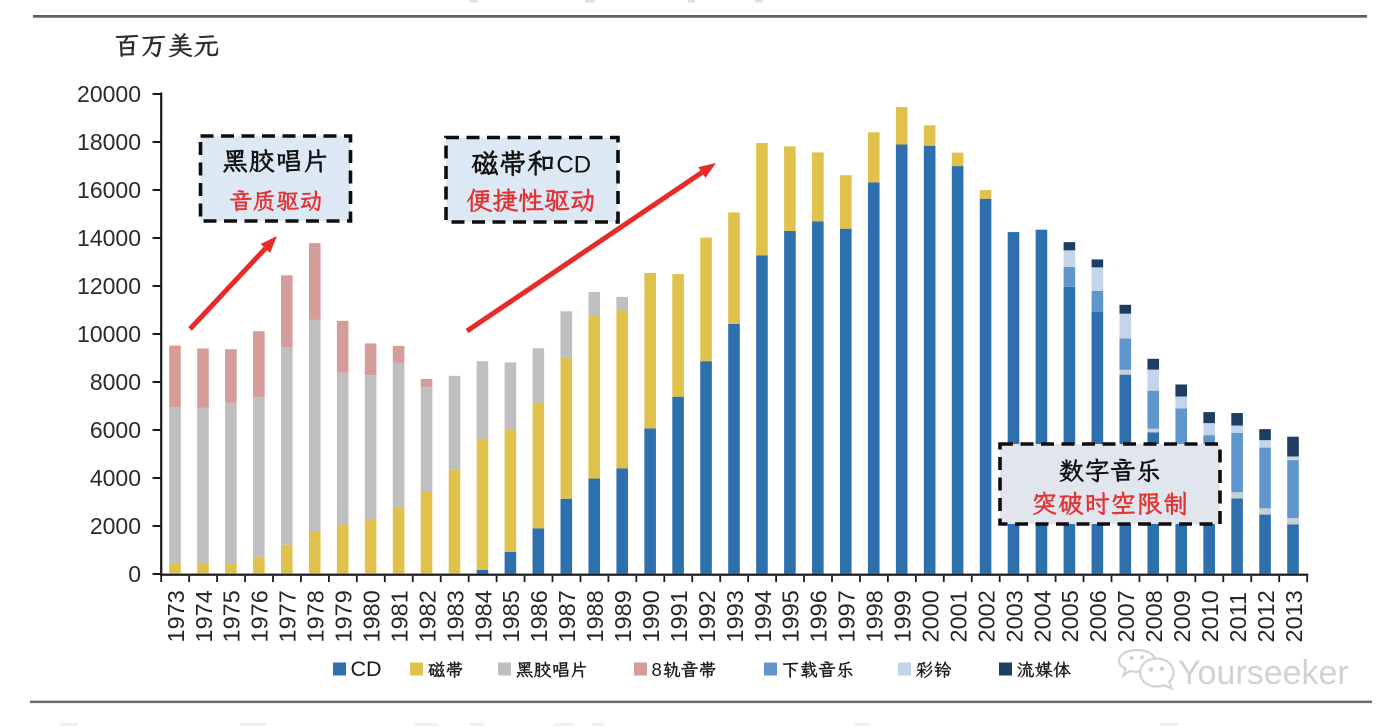 The image size is (1399, 728). What do you see at coordinates (115, 430) in the screenshot?
I see `svg-text: 6000` at bounding box center [115, 430].